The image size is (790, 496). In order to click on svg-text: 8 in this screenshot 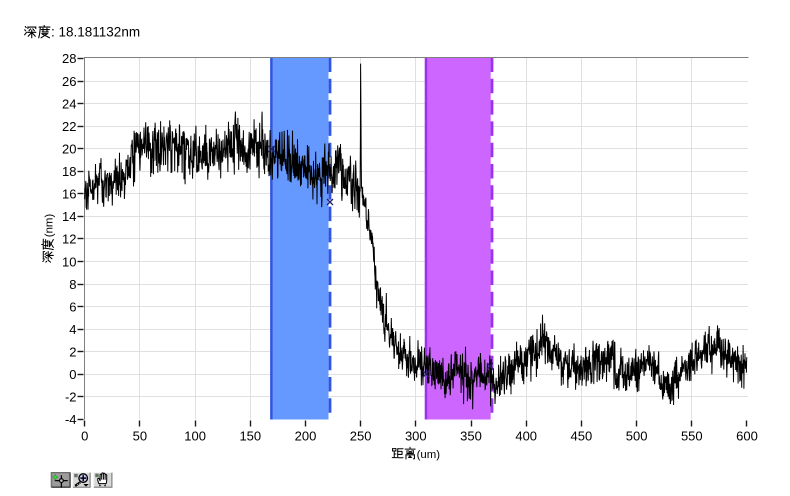, I will do `click(72, 284)`.